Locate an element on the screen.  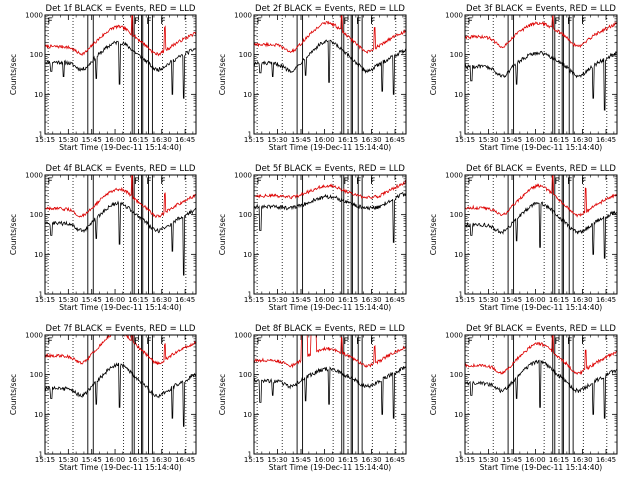
panel-title: Det 4f BLACK = Events, RED = LLD is located at coordinates (121, 169).